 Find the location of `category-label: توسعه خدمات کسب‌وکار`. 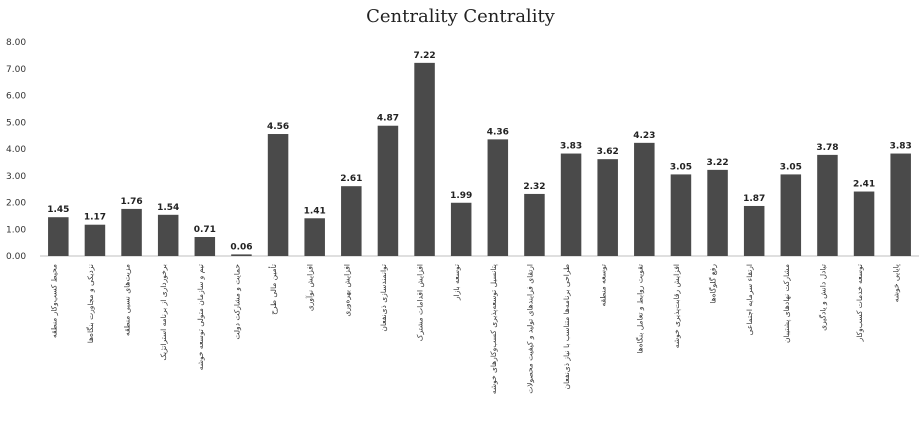

category-label: توسعه خدمات کسب‌وکار is located at coordinates (859, 303).